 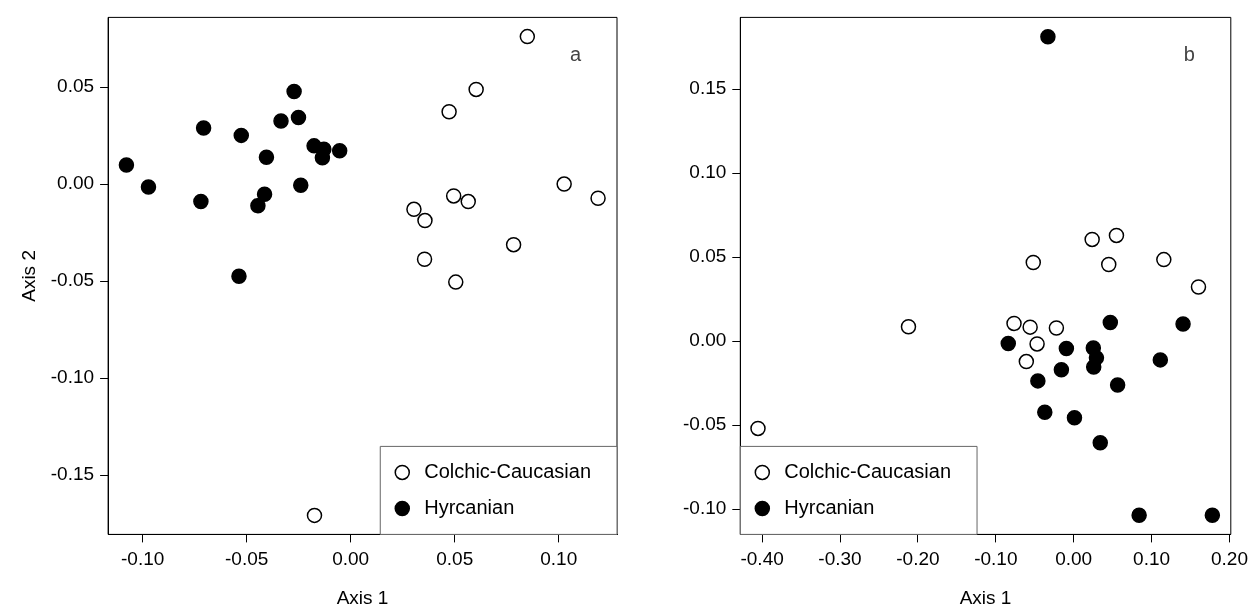 I want to click on x-tick-label: -0.30, so click(x=840, y=559).